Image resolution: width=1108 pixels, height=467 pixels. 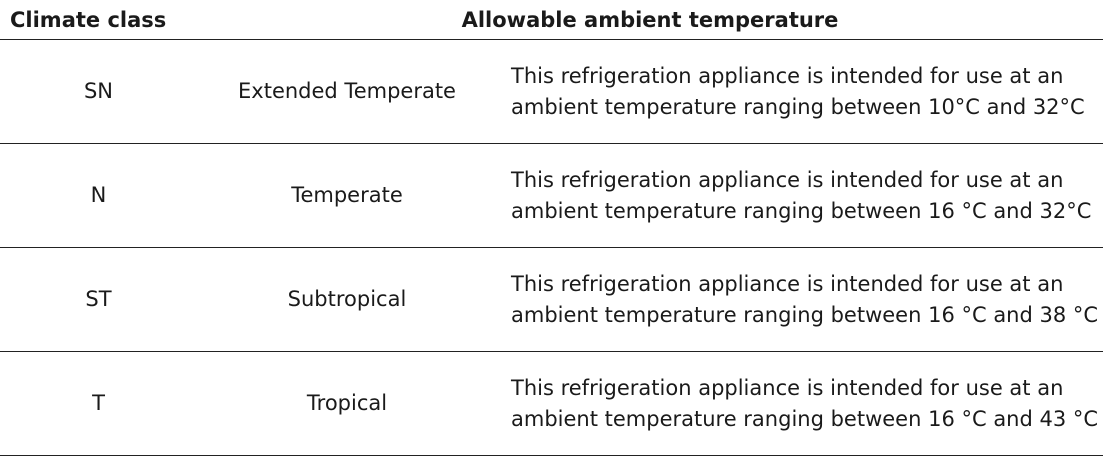 I want to click on class-code: N, so click(x=98, y=195).